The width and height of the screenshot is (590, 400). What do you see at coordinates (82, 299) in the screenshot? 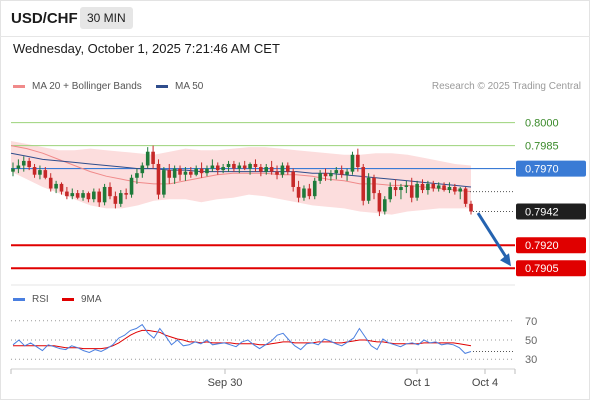
I see `legend-rsi-ma: 9MA` at bounding box center [82, 299].